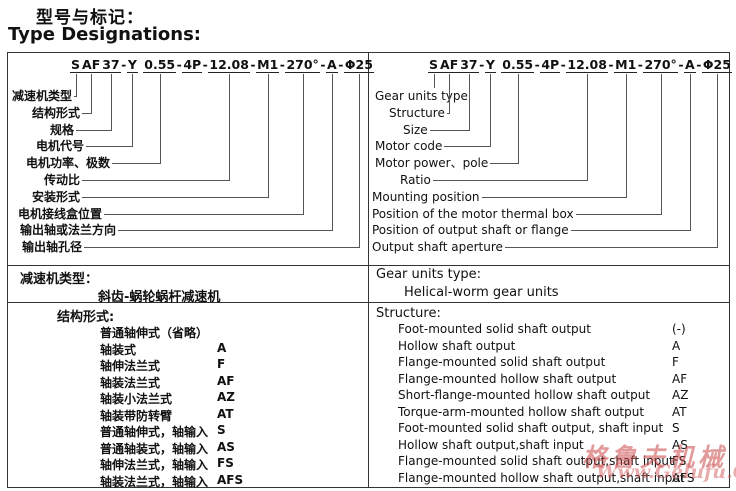 Image resolution: width=736 pixels, height=491 pixels. I want to click on structure-code-en: AF, so click(680, 378).